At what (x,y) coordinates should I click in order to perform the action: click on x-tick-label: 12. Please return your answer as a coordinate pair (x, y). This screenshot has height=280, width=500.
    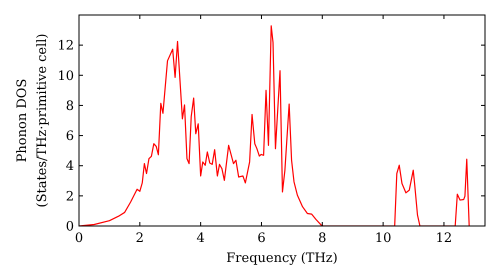
    Looking at the image, I should click on (444, 238).